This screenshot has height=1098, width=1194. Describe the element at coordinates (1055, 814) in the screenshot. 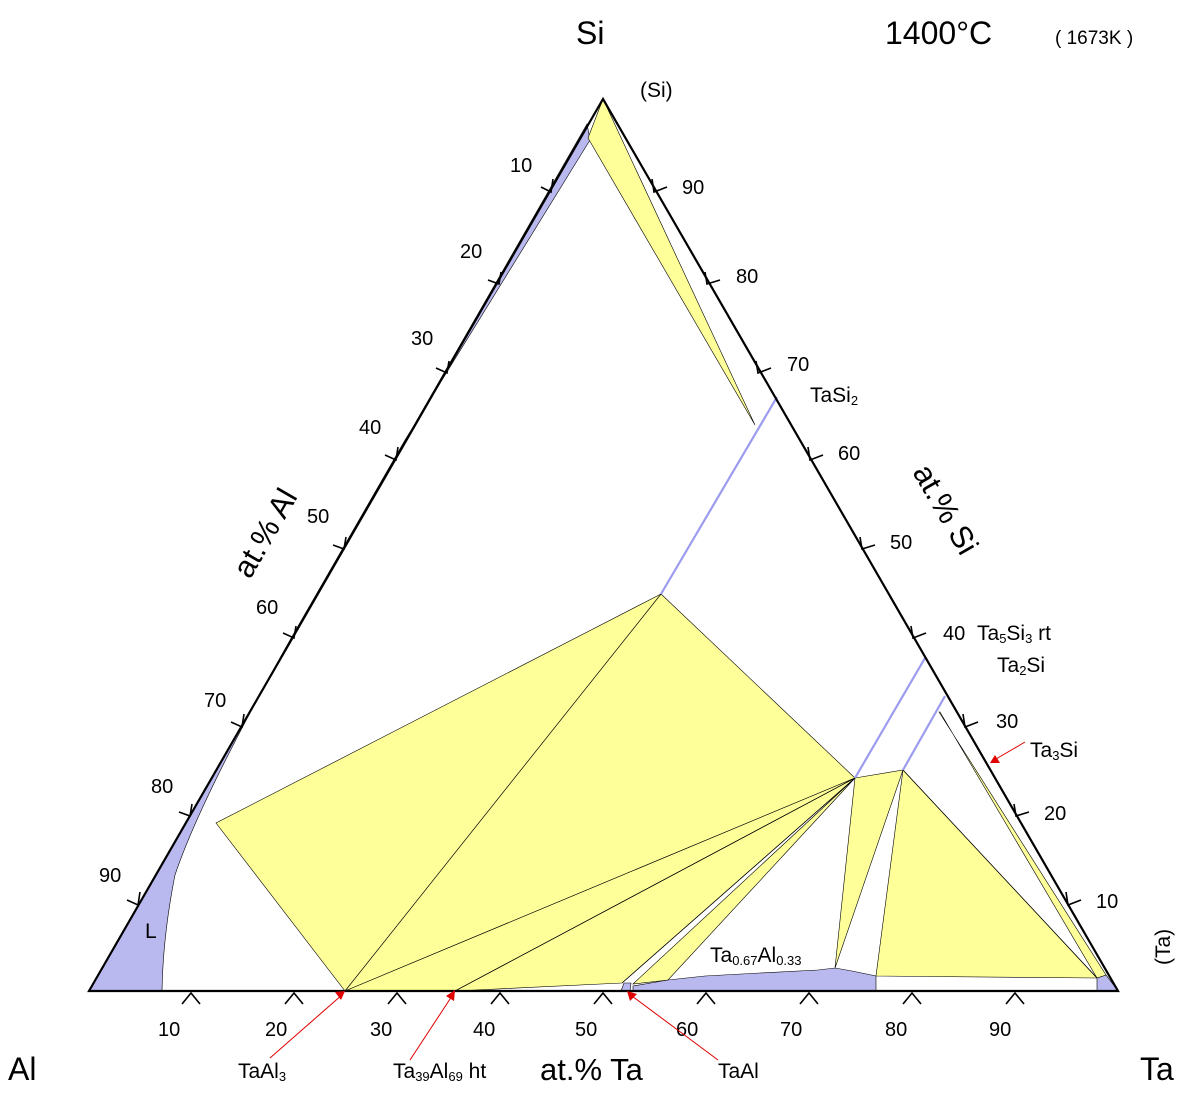

I see `right-tick-label: 20` at that location.